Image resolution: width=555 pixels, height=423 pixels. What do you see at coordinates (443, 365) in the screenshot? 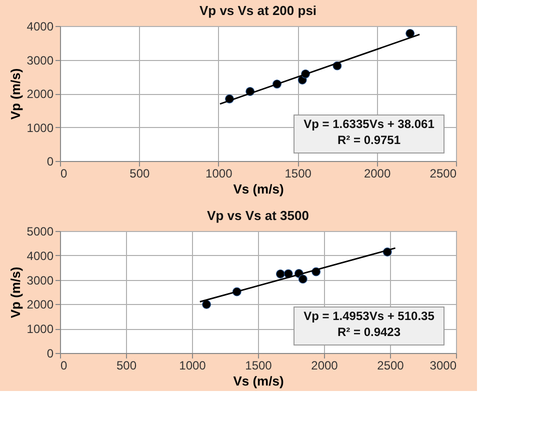
I see `x-tick-label: 3000` at bounding box center [443, 365].